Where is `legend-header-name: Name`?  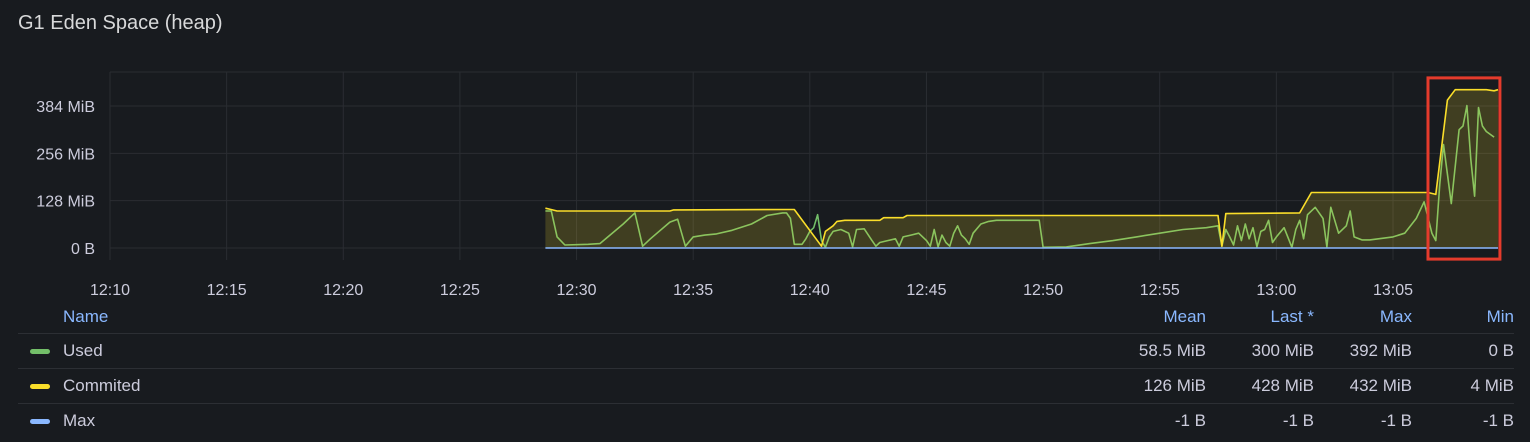
legend-header-name: Name is located at coordinates (86, 316).